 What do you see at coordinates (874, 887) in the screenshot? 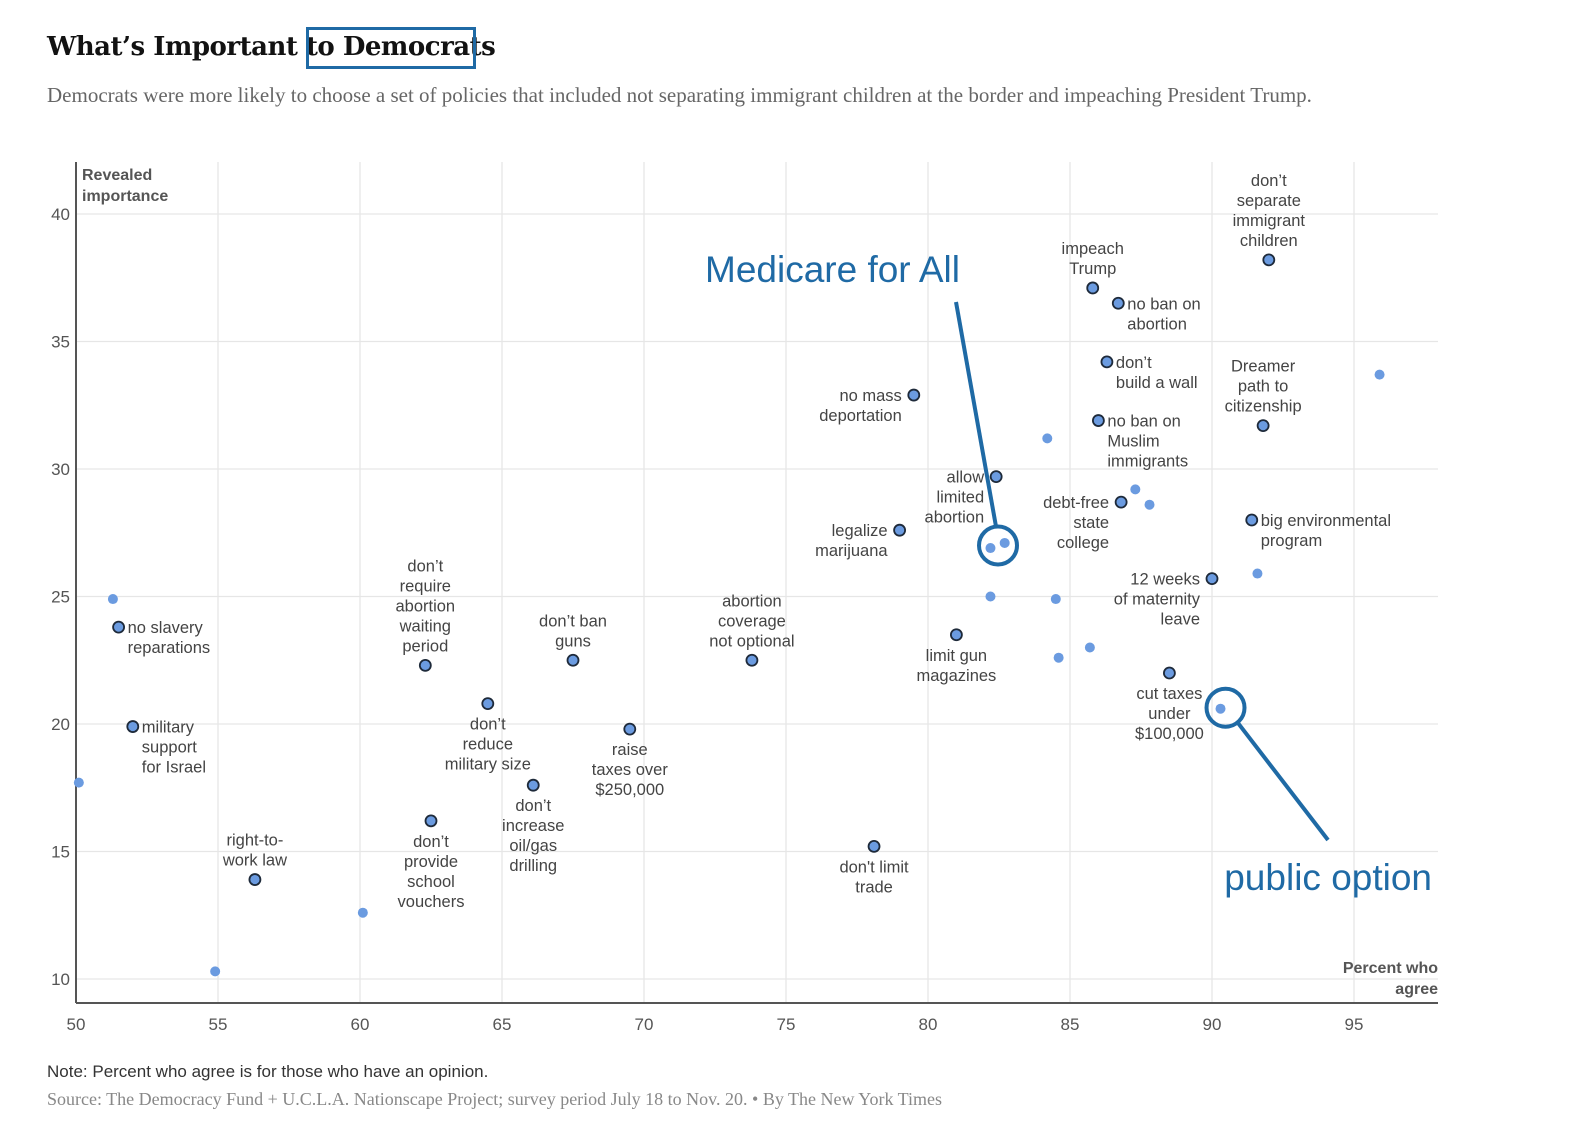
I see `point-label-line: trade` at bounding box center [874, 887].